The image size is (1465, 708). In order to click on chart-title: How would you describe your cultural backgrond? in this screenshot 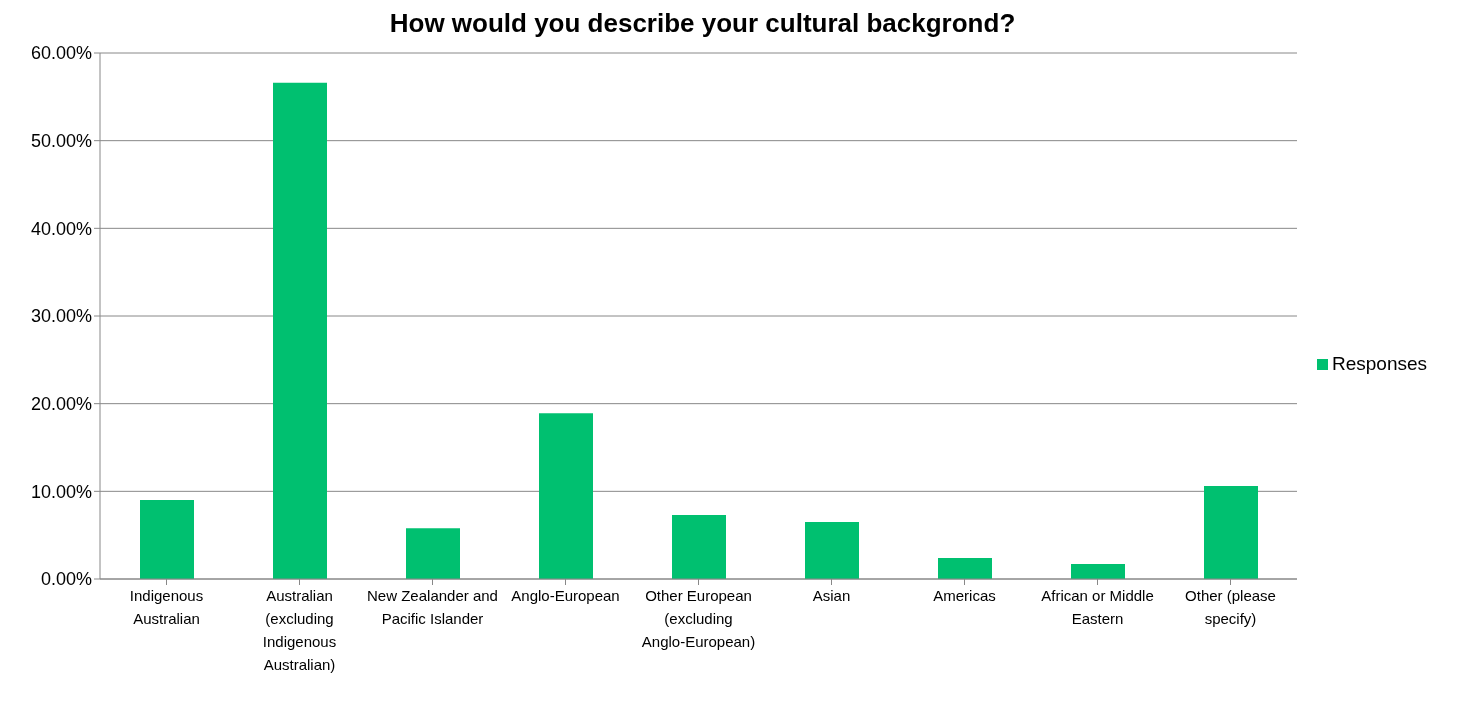, I will do `click(702, 23)`.